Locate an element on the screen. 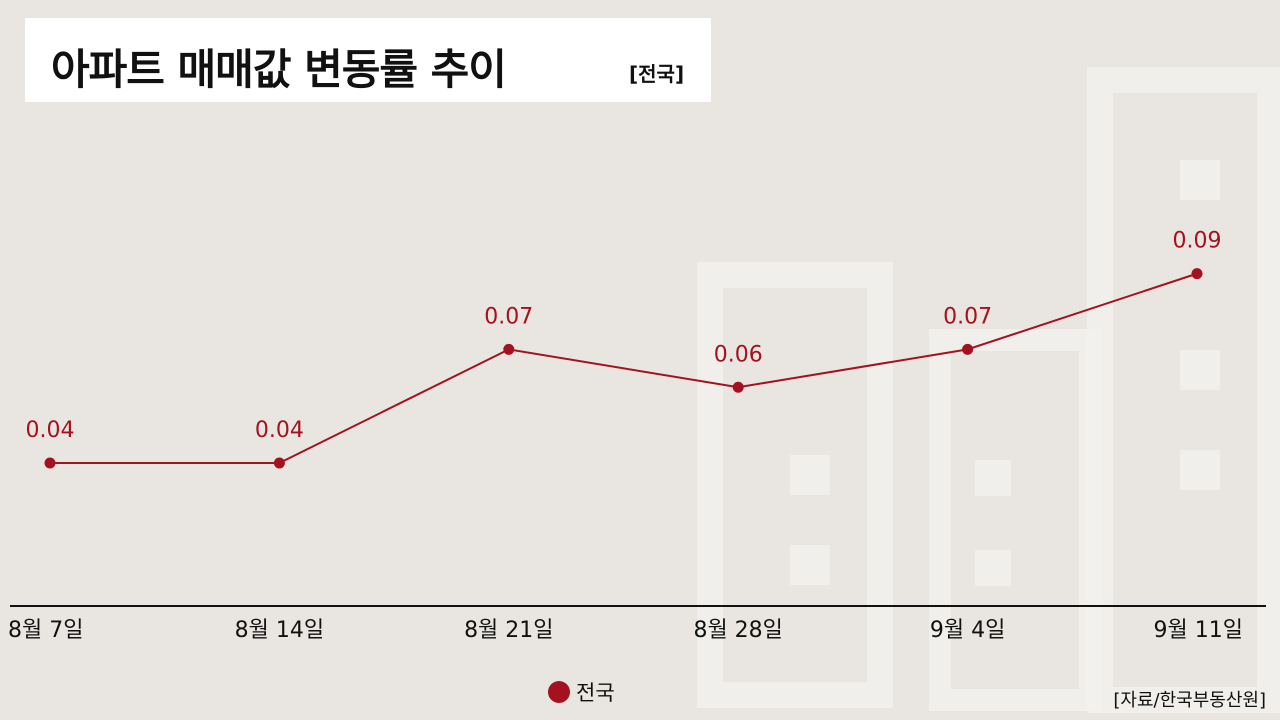 The height and width of the screenshot is (720, 1280). legend: 전국 is located at coordinates (581, 692).